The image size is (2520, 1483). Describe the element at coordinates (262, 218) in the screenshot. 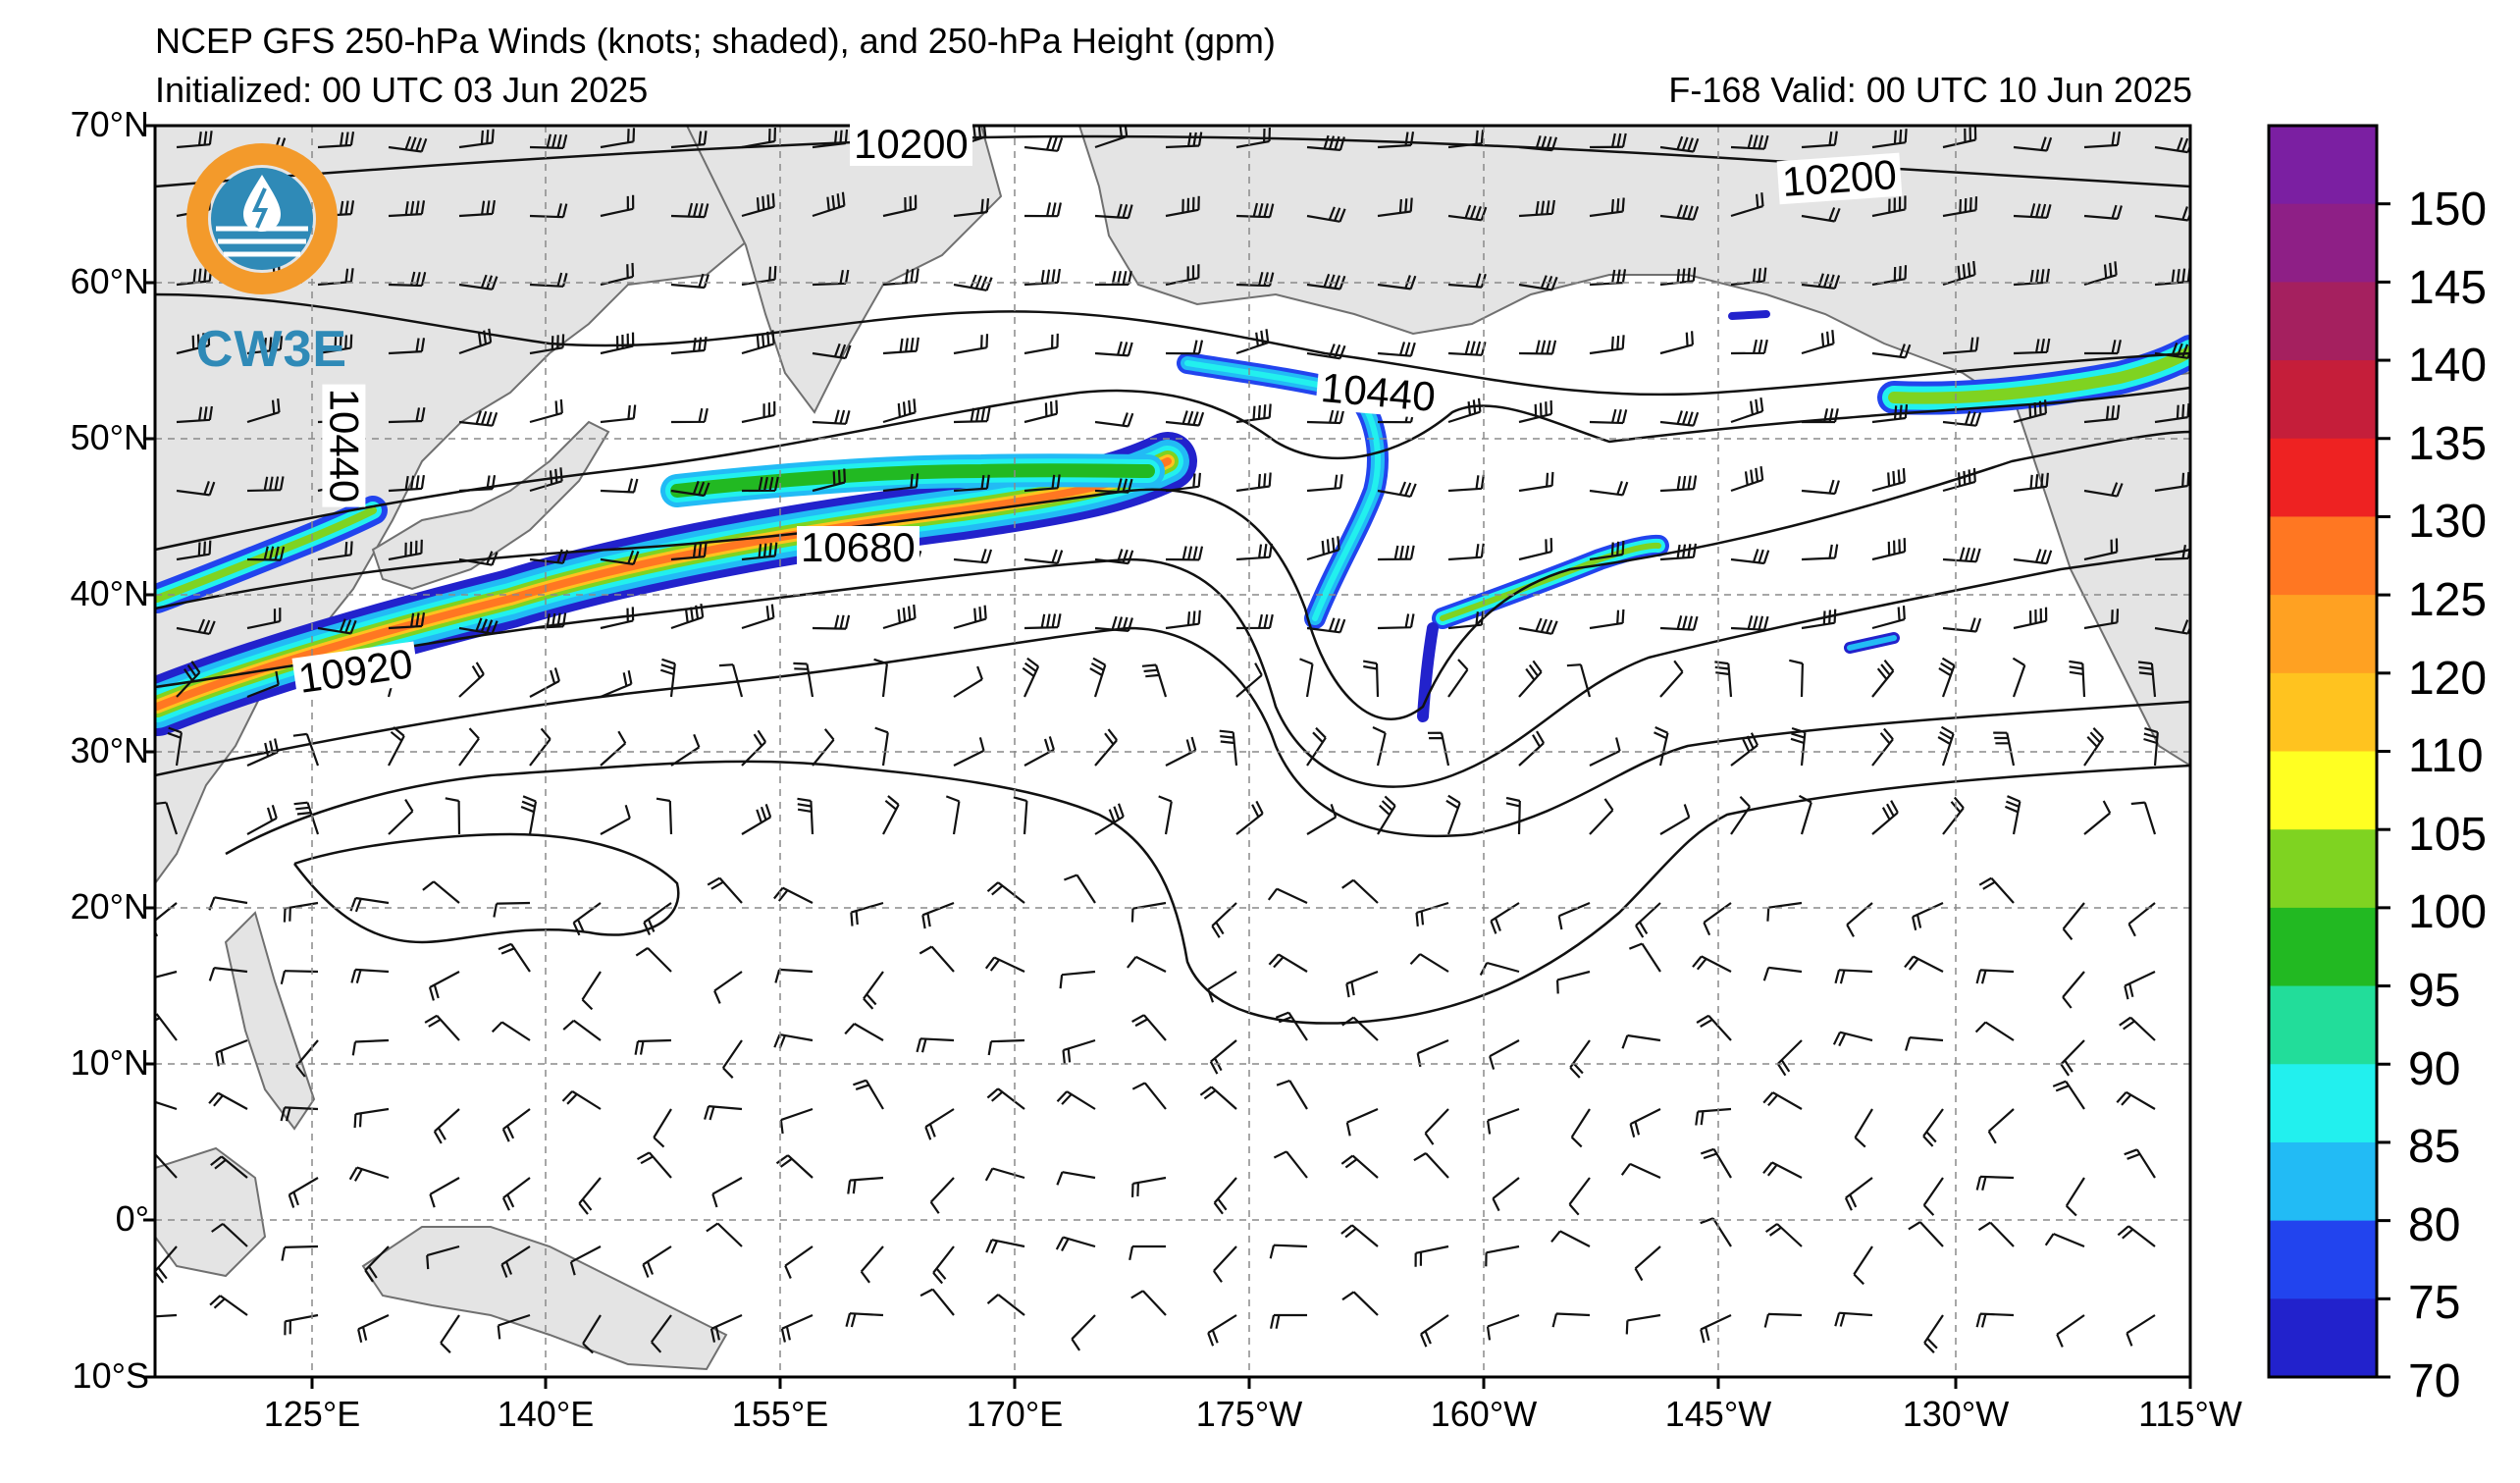

I see `logo-emblem-icon` at that location.